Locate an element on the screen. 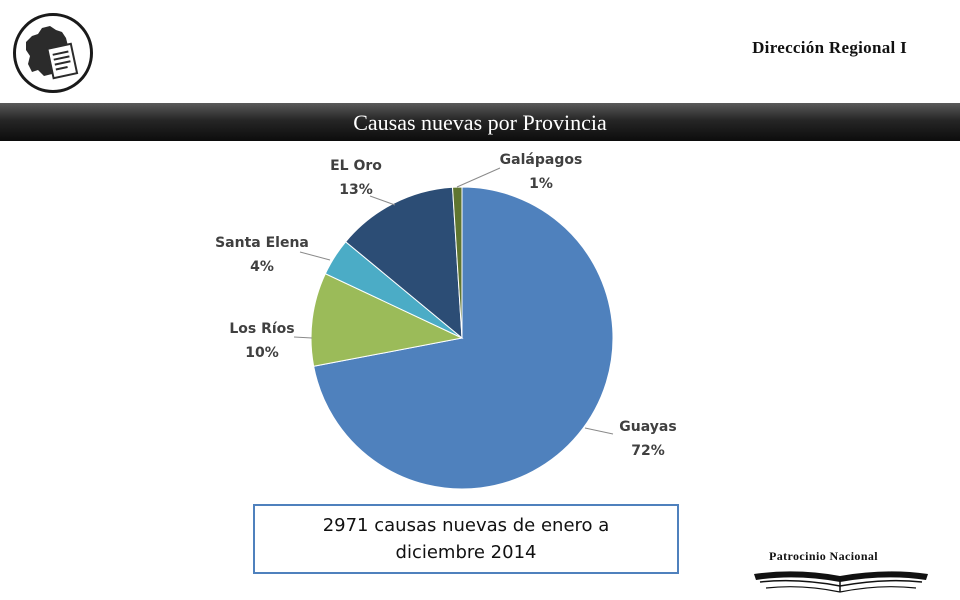 This screenshot has height=600, width=960. slice-label: EL Oro is located at coordinates (356, 166).